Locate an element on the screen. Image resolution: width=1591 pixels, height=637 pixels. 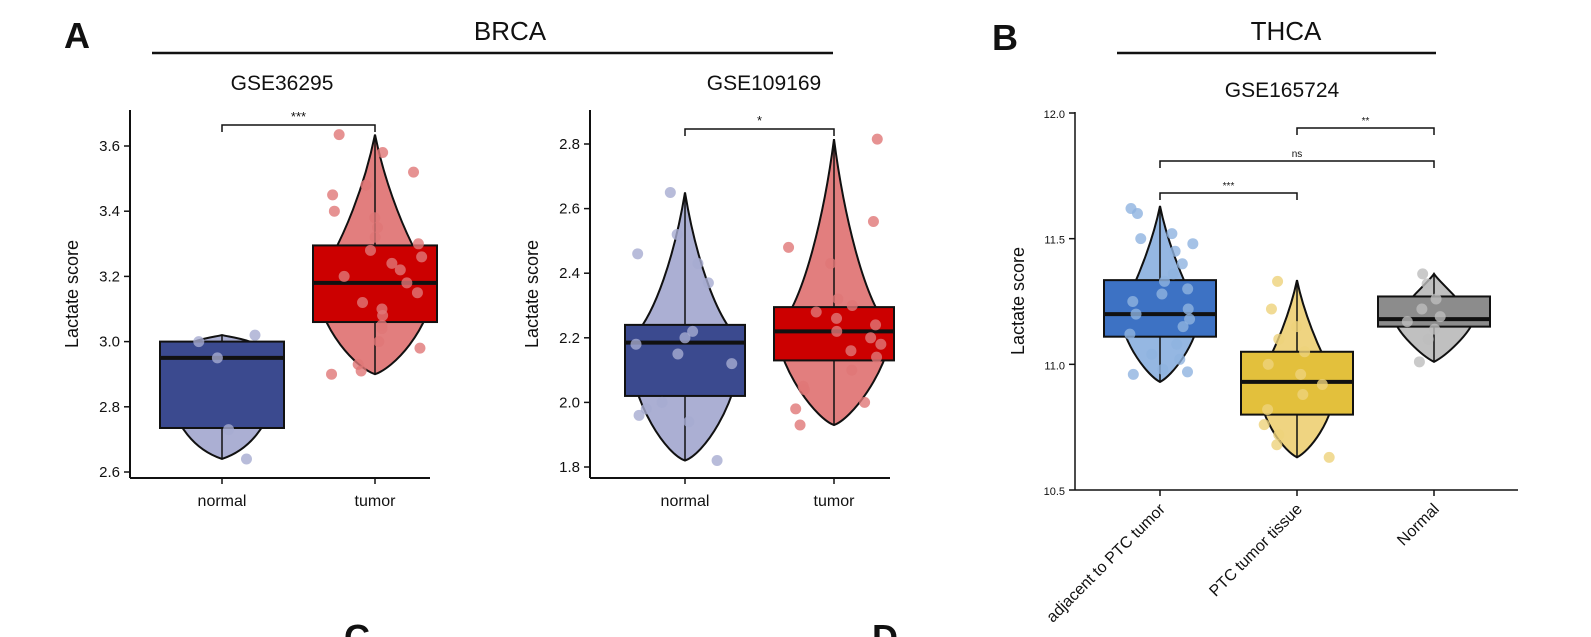
panel-letter-d: D is located at coordinates (885, 627).